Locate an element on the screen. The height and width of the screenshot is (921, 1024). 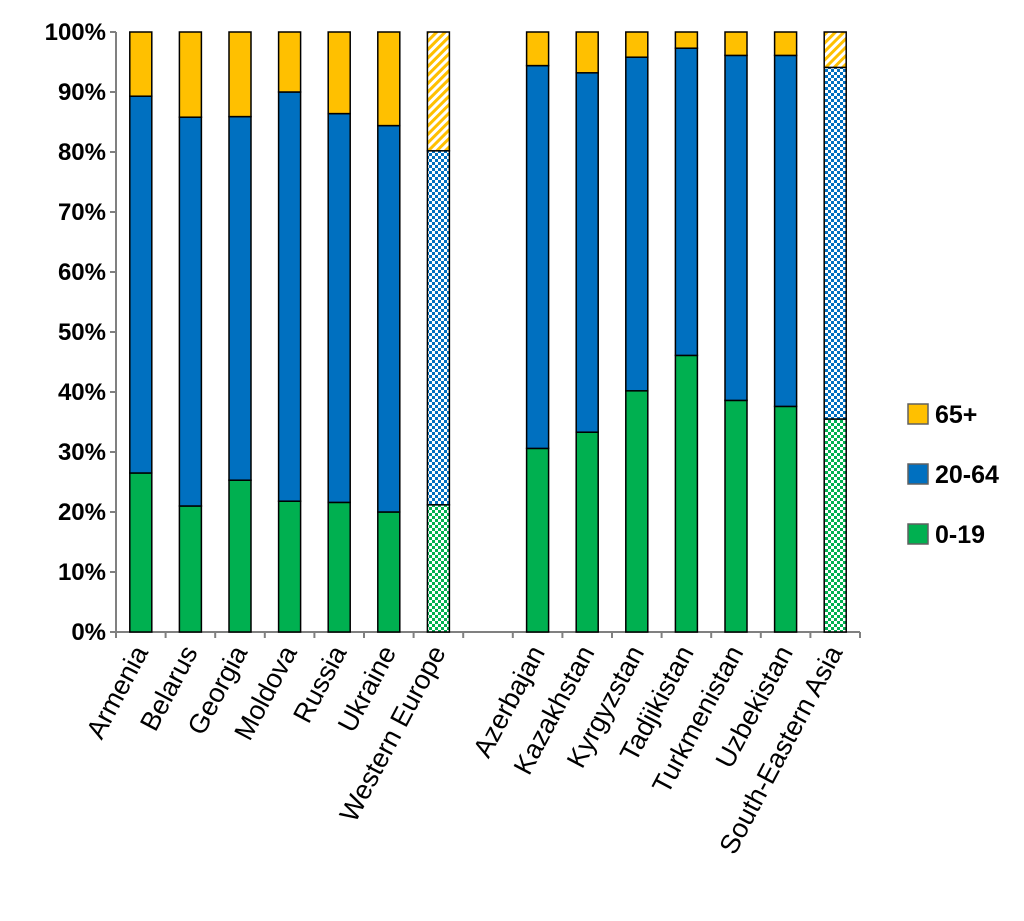
y-tick-label: 100% is located at coordinates (75, 32).